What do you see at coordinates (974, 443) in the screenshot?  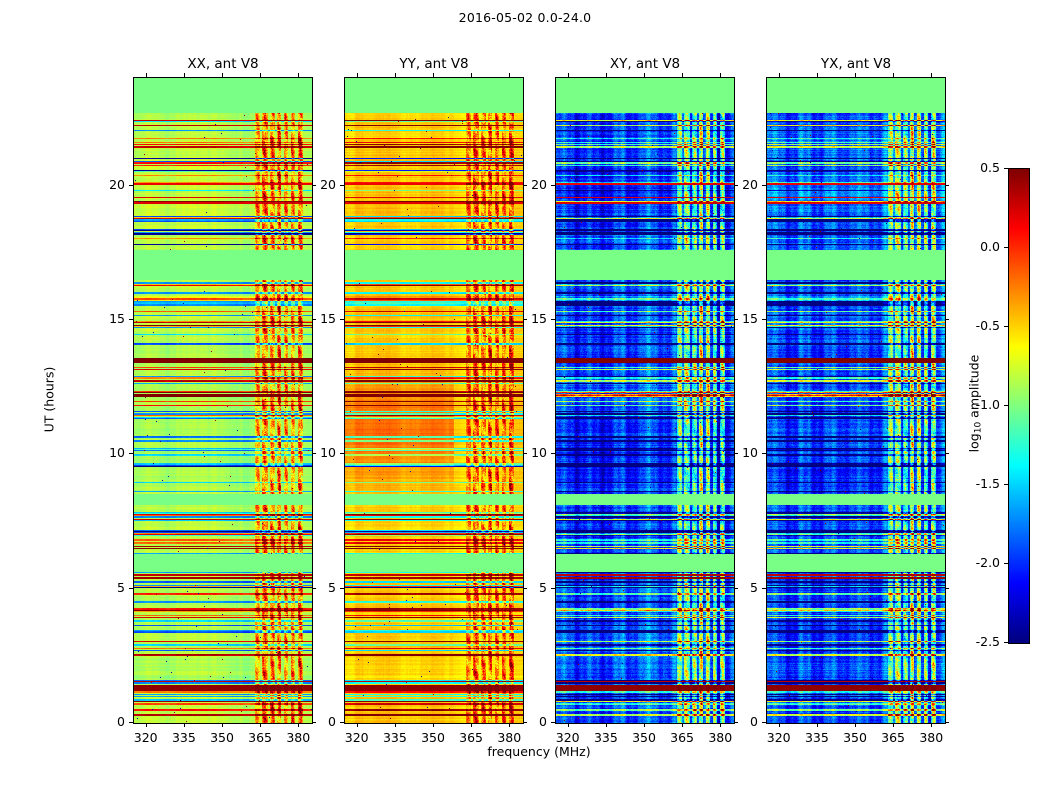 I see `colorbar-label-main: log` at bounding box center [974, 443].